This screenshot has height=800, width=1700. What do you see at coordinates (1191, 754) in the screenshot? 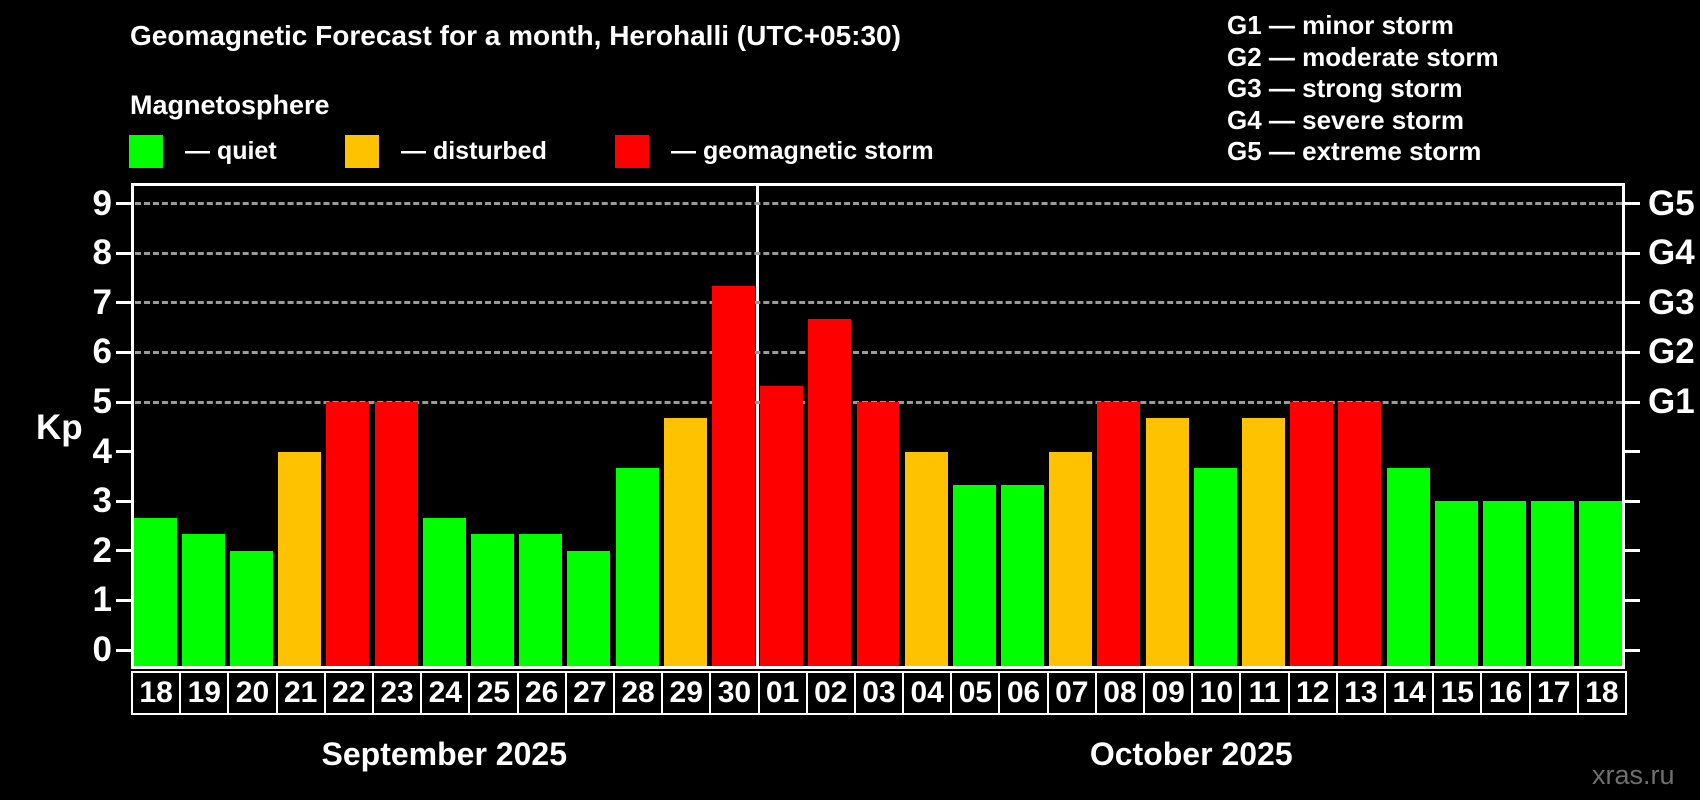
I see `month-label: October 2025` at bounding box center [1191, 754].